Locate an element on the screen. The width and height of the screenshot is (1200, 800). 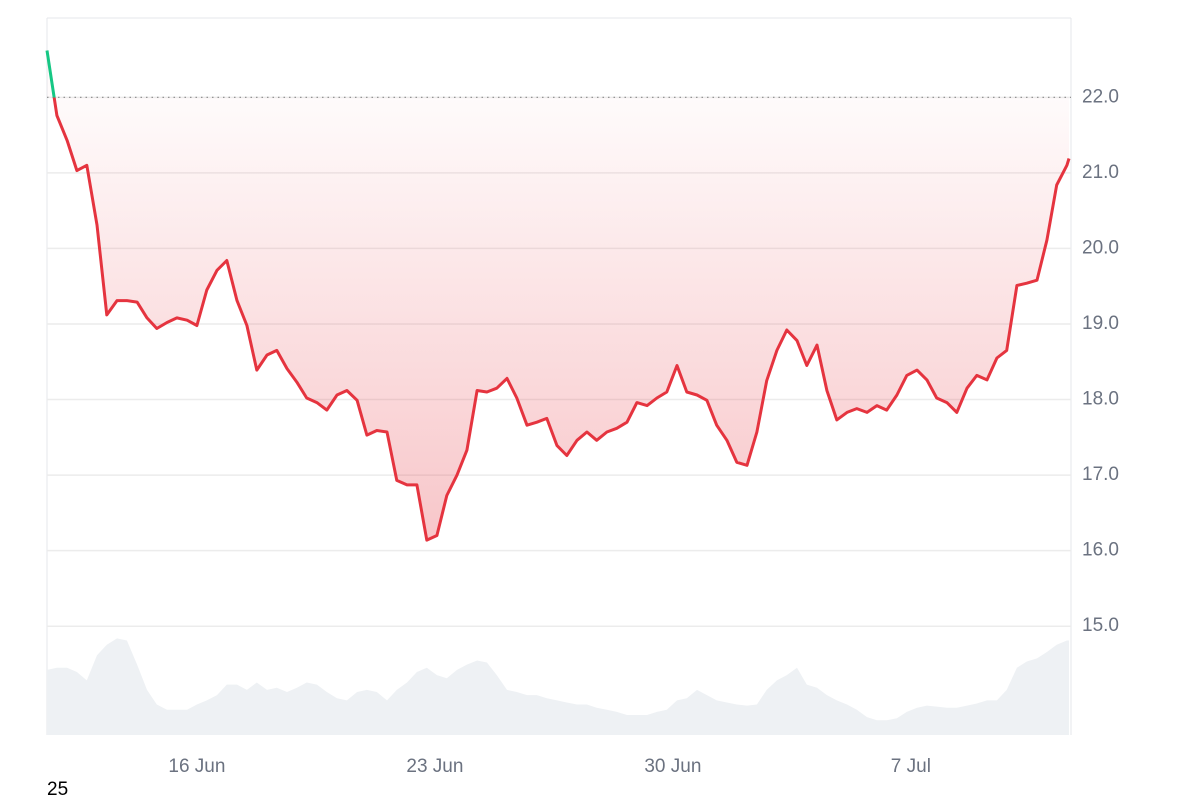
y-tick-label: 21.0 is located at coordinates (1100, 172).